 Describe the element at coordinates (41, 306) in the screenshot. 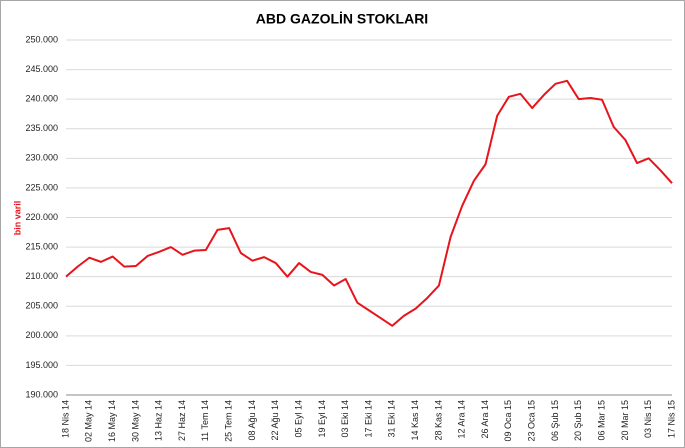

I see `y-tick-label: 205.000` at that location.